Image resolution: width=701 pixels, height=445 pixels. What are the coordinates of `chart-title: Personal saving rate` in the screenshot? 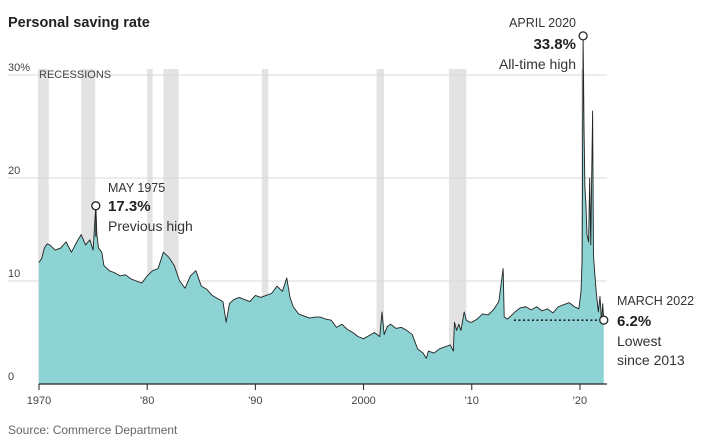 It's located at (79, 23).